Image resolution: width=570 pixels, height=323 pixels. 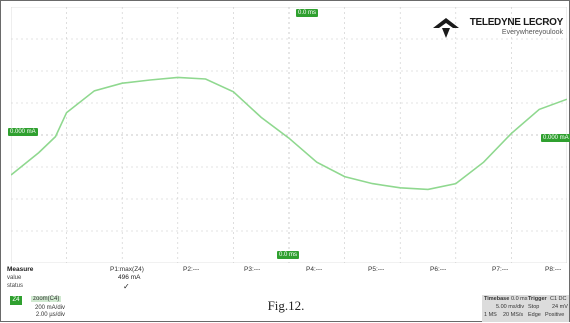 I want to click on timebase-rate: 20 MS/s, so click(x=513, y=315).